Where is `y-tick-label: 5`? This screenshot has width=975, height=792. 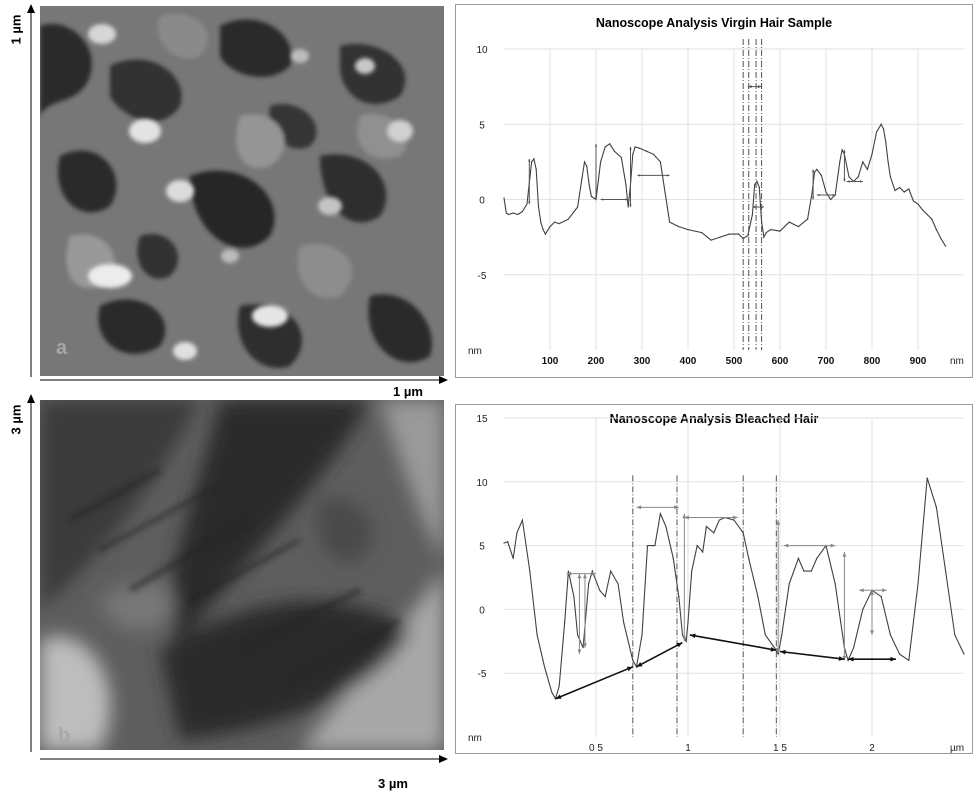 y-tick-label: 5 is located at coordinates (482, 547).